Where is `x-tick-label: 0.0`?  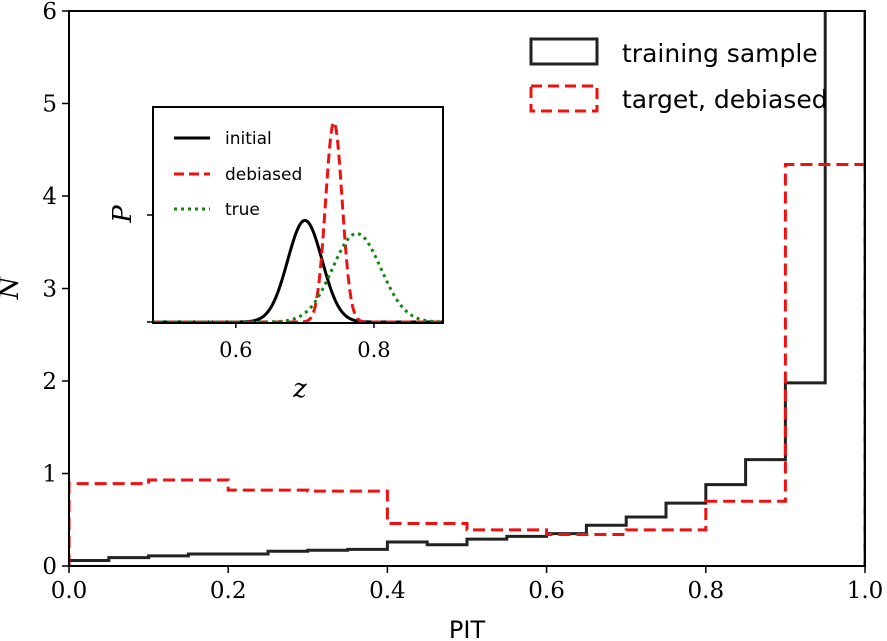 x-tick-label: 0.0 is located at coordinates (69, 591).